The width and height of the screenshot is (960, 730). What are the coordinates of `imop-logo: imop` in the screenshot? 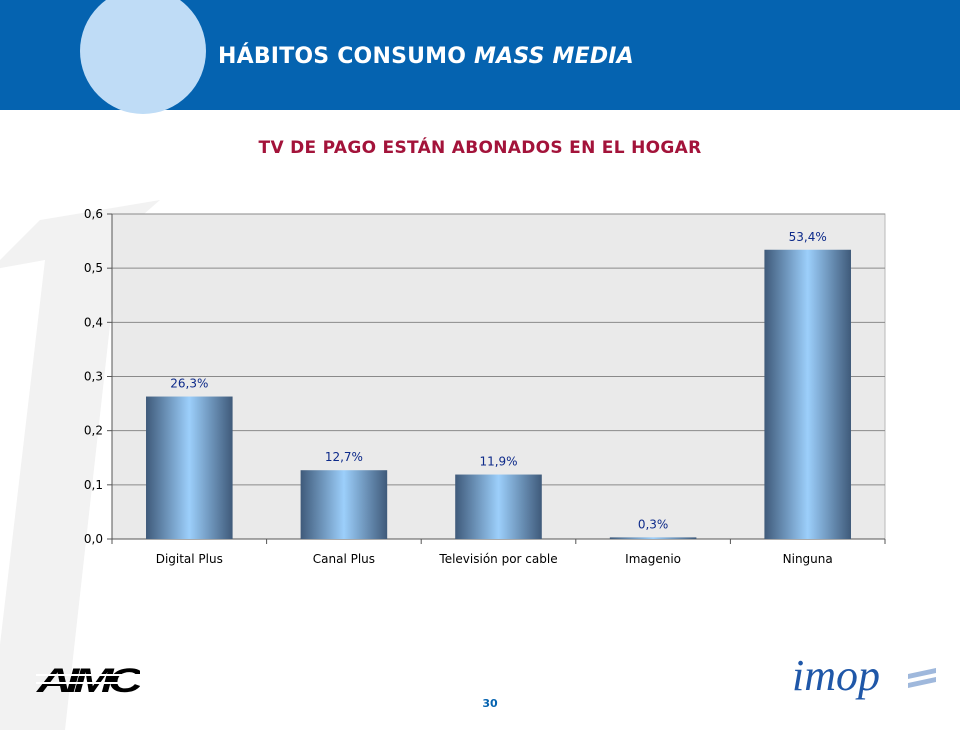 It's located at (864, 676).